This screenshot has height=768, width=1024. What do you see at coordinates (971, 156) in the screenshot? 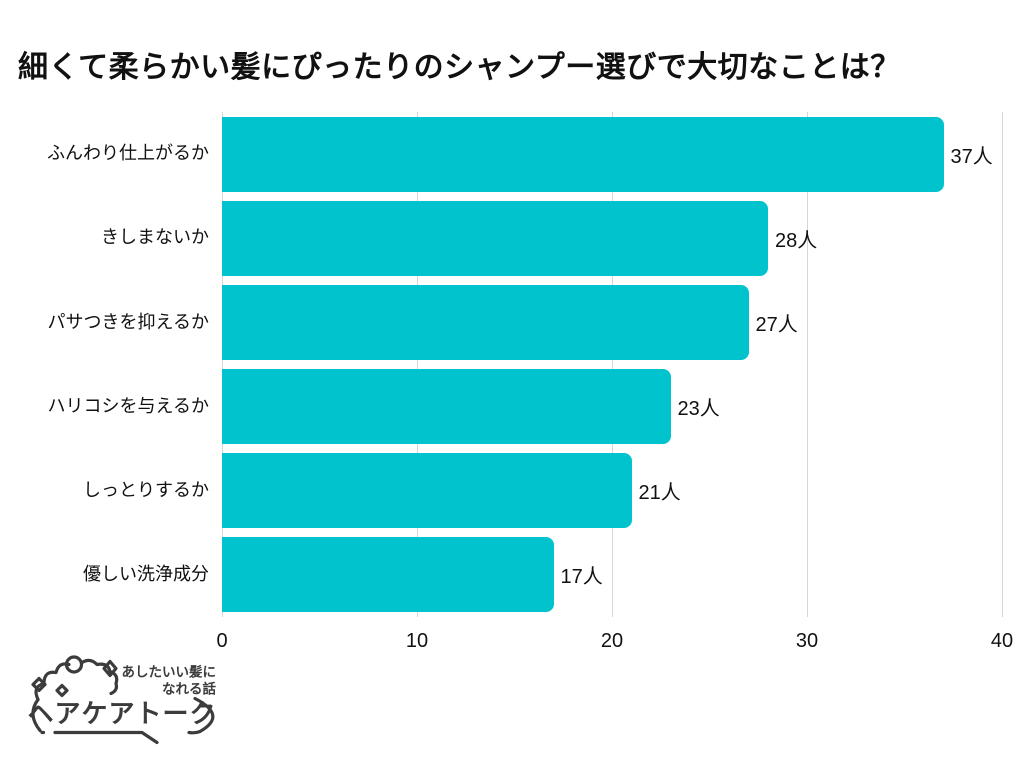
I see `value-label: 37人` at bounding box center [971, 156].